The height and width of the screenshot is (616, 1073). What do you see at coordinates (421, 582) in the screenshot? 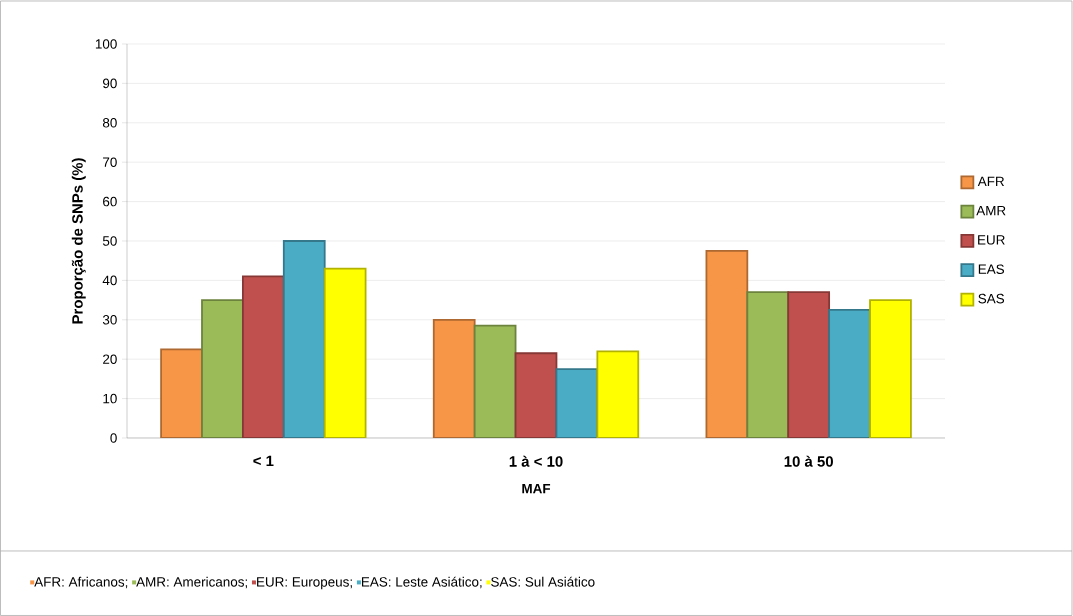
I see `text: EAS: Leste Asiático;` at bounding box center [421, 582].